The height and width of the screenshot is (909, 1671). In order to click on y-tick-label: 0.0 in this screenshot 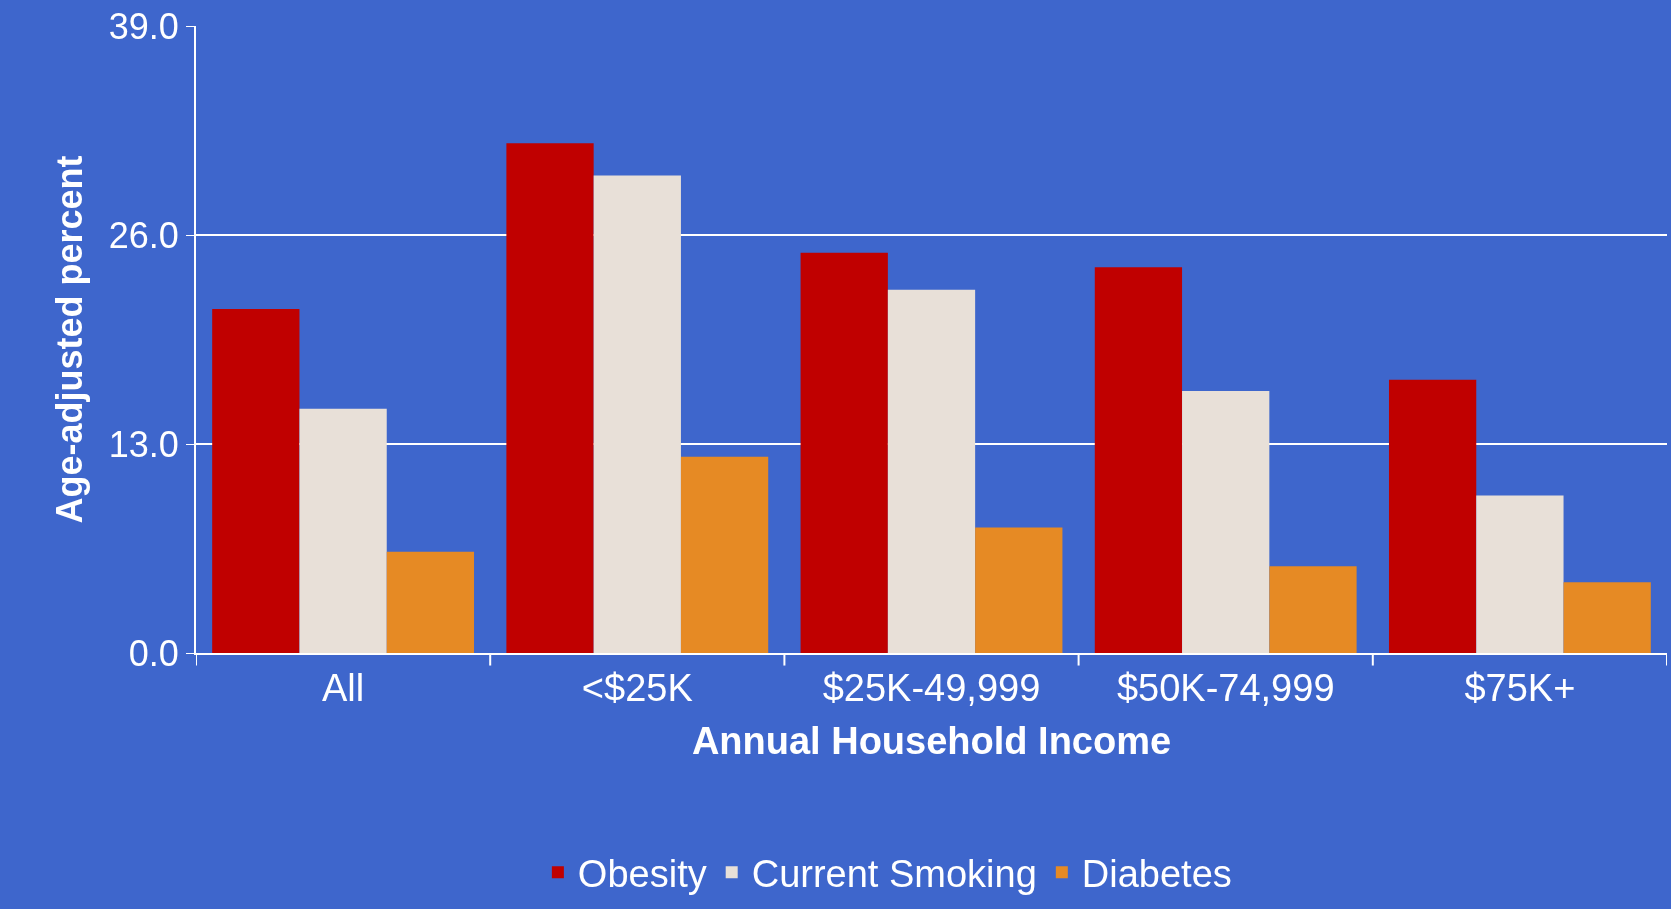, I will do `click(153, 653)`.